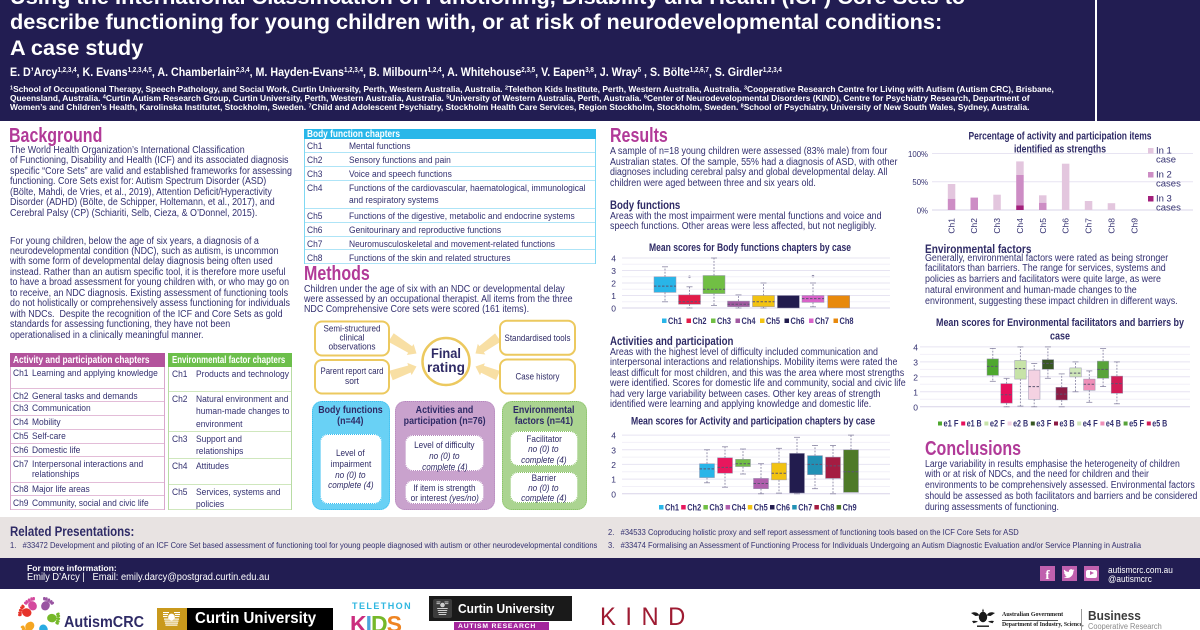 The height and width of the screenshot is (630, 1200). What do you see at coordinates (1060, 150) in the screenshot?
I see `svg-text: identified as strengths` at bounding box center [1060, 150].